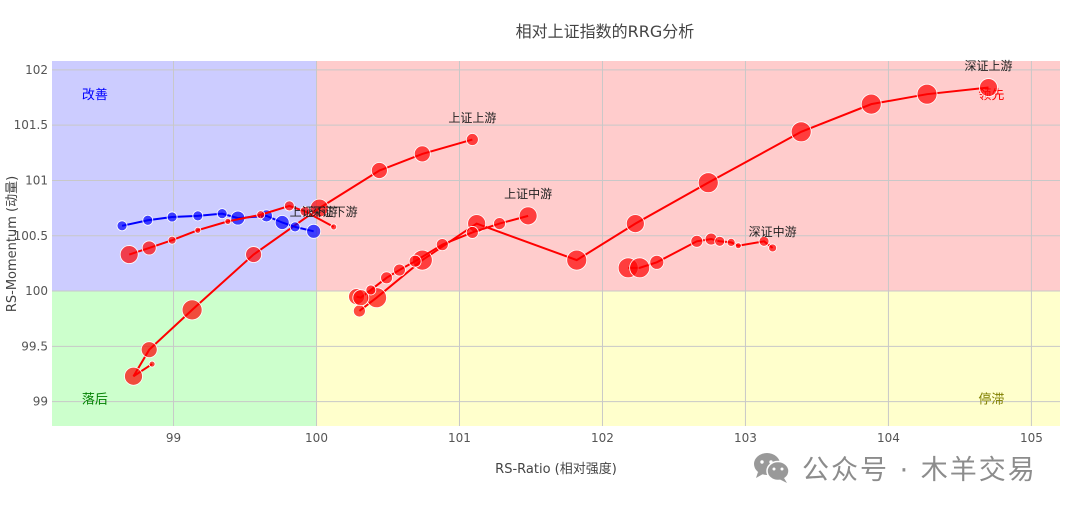 The image size is (1080, 512). Describe the element at coordinates (989, 66) in the screenshot. I see `series-label: 深证上游` at that location.